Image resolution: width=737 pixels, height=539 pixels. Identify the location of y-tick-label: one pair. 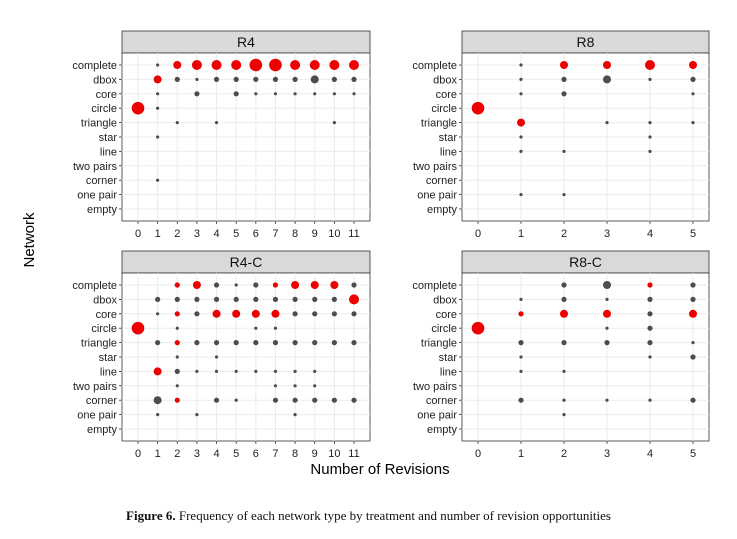
(437, 196).